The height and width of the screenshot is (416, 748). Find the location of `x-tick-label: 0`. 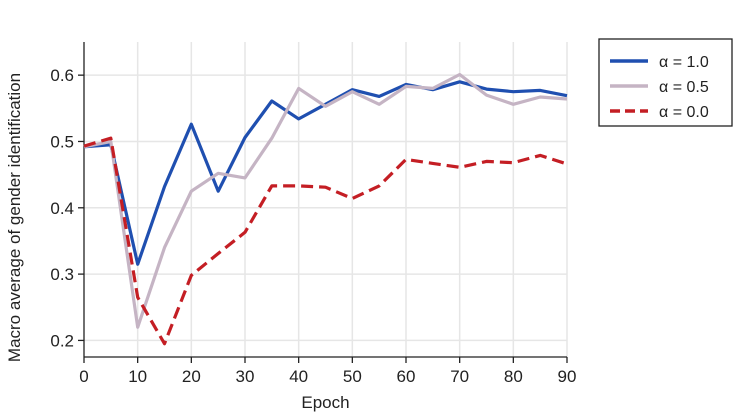

x-tick-label: 0 is located at coordinates (83, 376).